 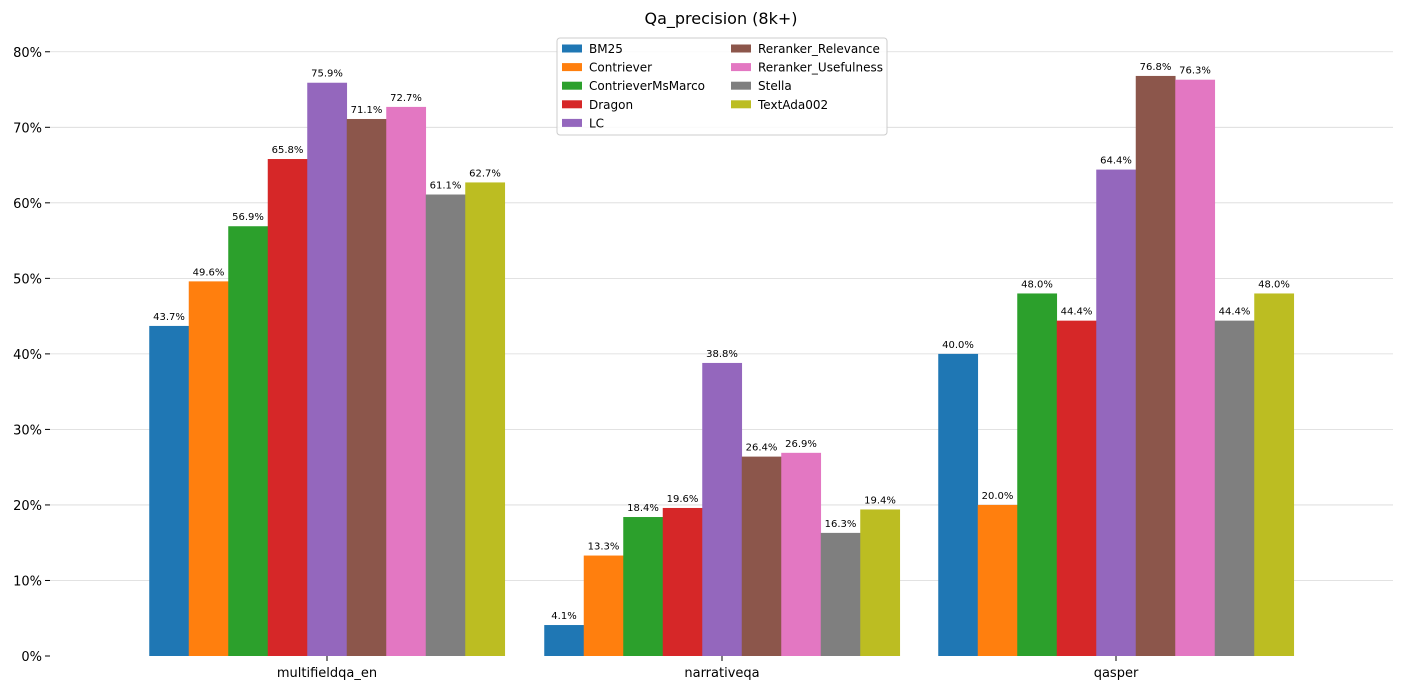 What do you see at coordinates (1156, 67) in the screenshot?
I see `data-label: 76.8%` at bounding box center [1156, 67].